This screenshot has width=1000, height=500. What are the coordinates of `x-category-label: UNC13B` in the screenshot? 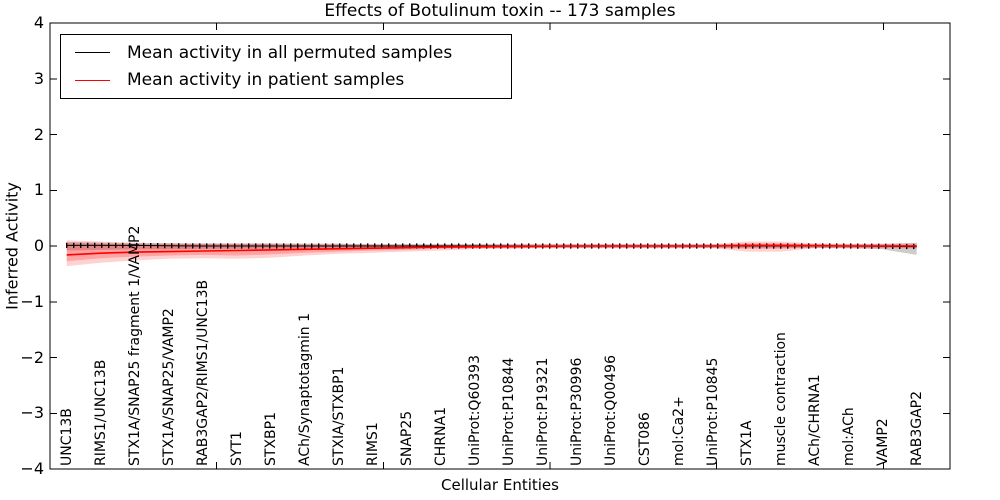 It's located at (66, 437).